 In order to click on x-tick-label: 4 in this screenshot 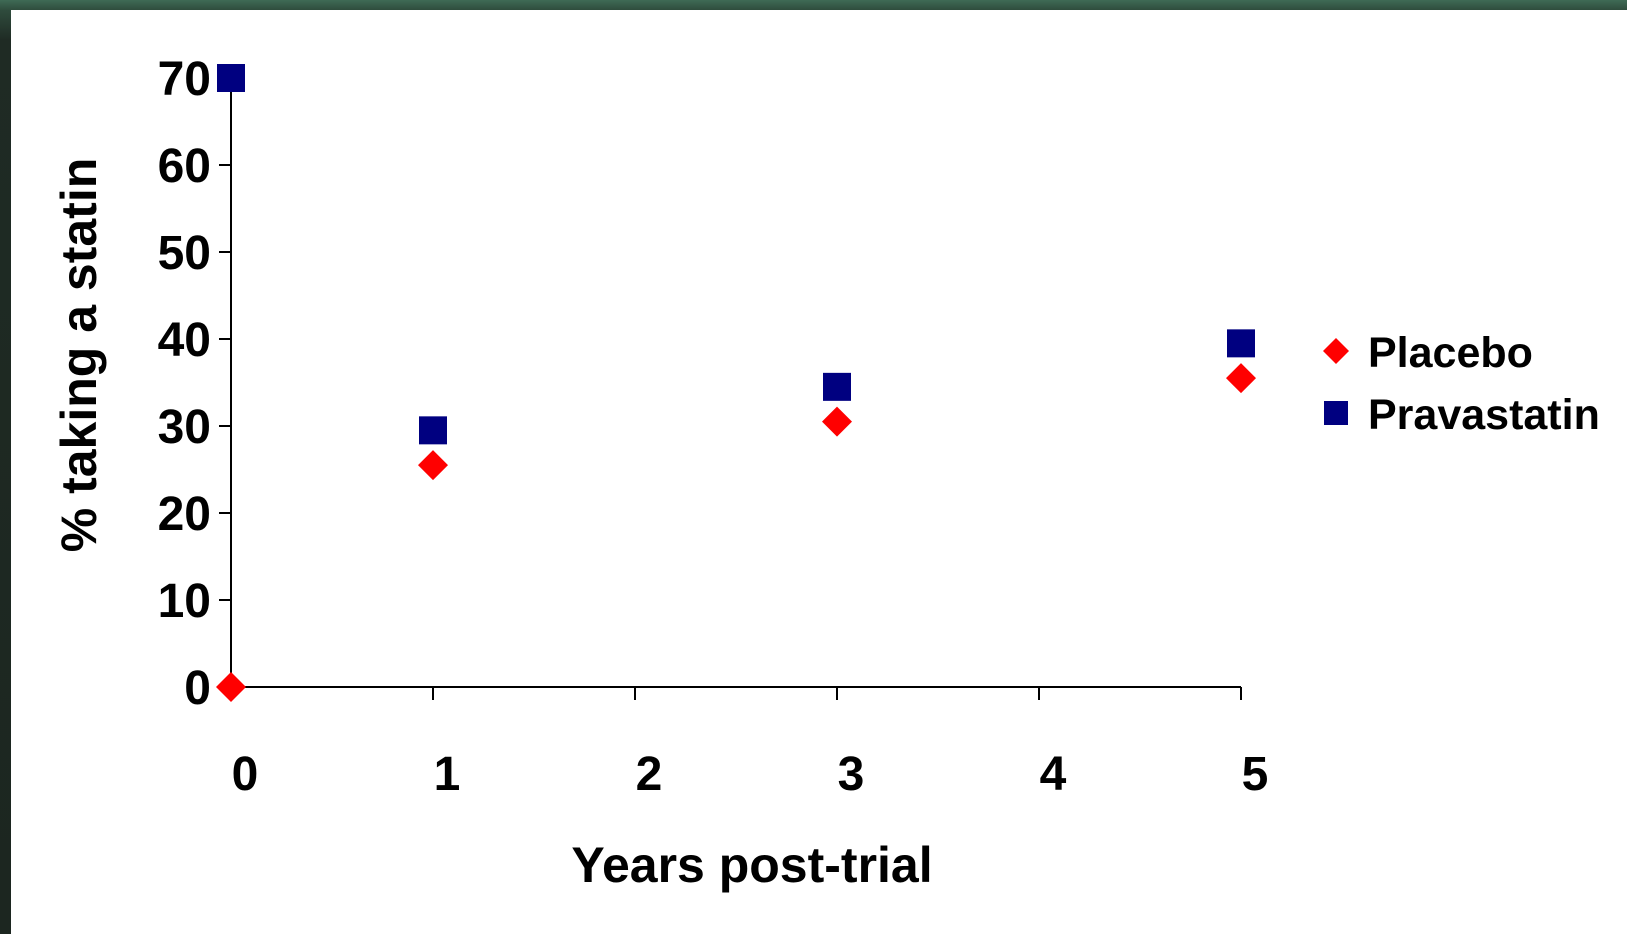, I will do `click(1053, 774)`.